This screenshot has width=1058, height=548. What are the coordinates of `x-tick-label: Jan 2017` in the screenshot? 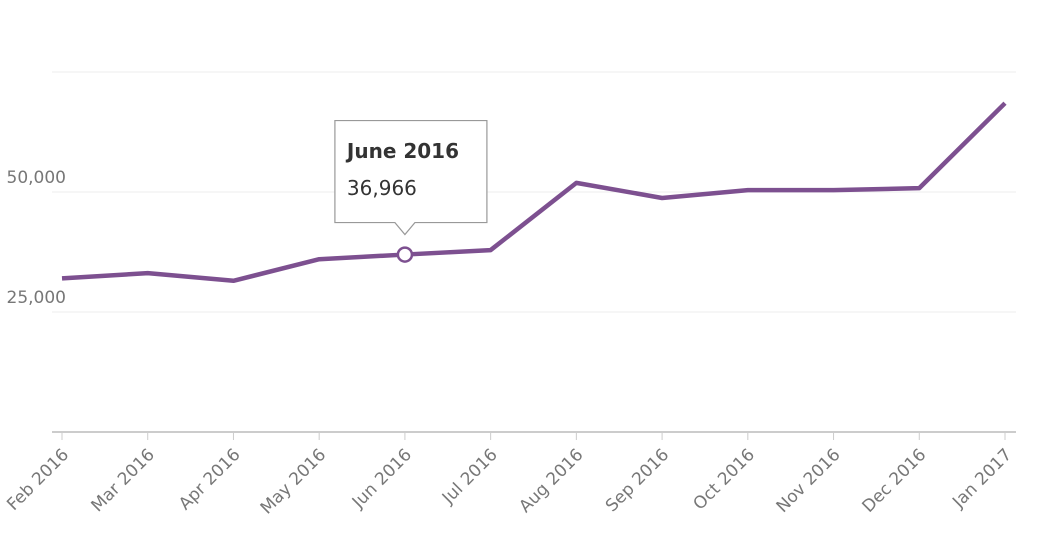 It's located at (982, 479).